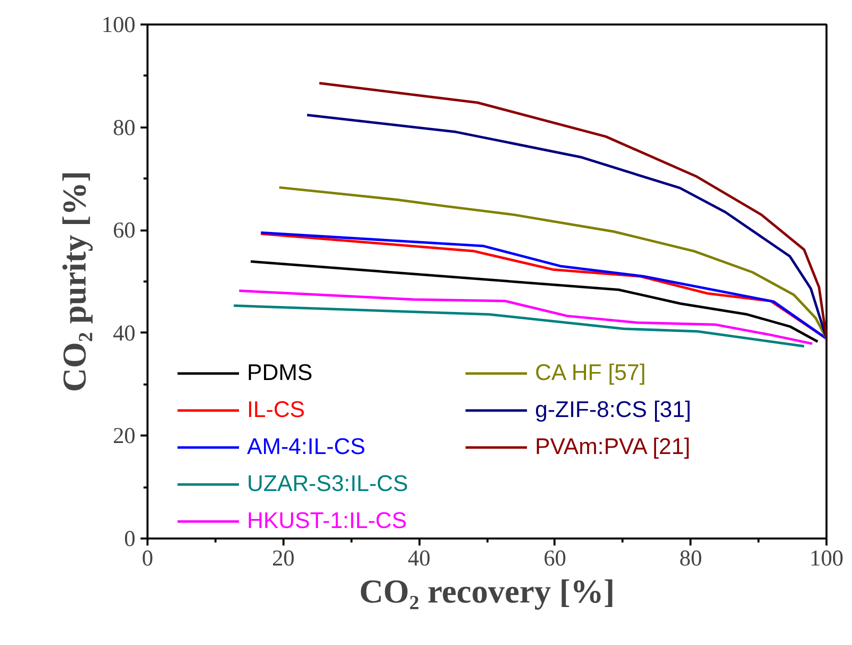  Describe the element at coordinates (827, 558) in the screenshot. I see `x-tick-label: 100` at that location.